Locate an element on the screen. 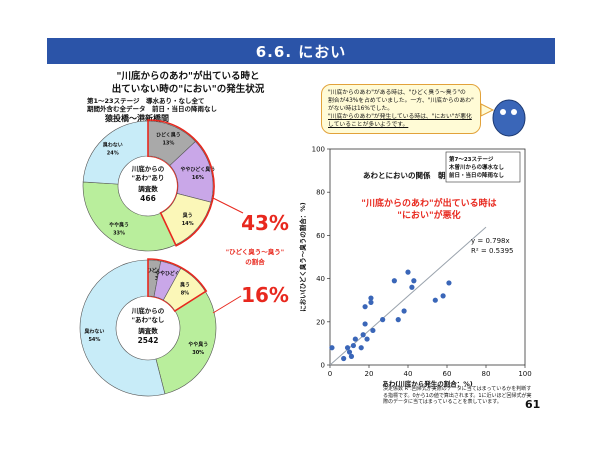 This screenshot has height=450, width=600. mascot-eye-right-icon is located at coordinates (514, 112).